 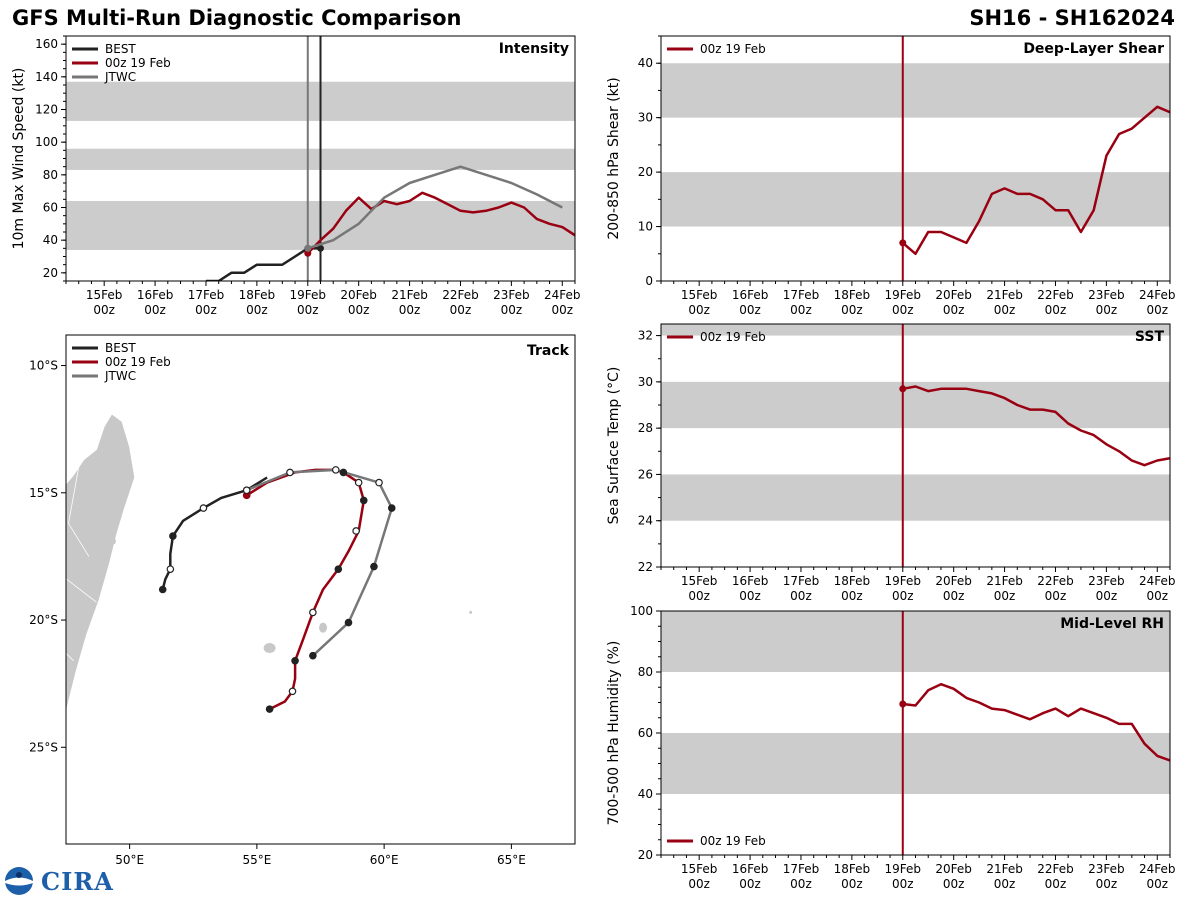 I want to click on rh-xtick-label: 23Feb, so click(x=1106, y=869).